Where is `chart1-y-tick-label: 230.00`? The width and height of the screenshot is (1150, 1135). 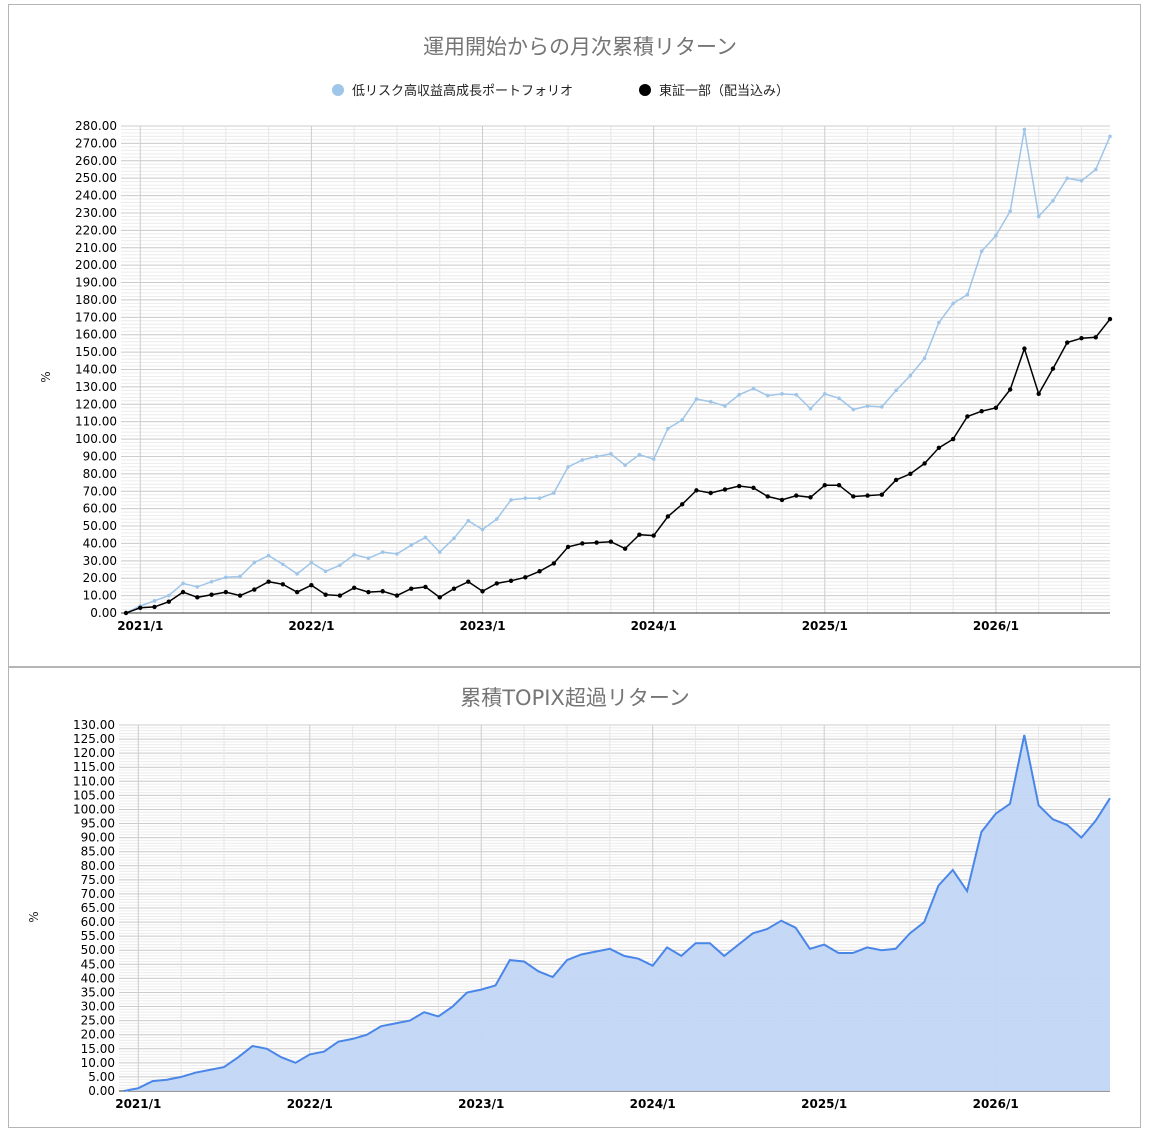
chart1-y-tick-label: 230.00 is located at coordinates (96, 213).